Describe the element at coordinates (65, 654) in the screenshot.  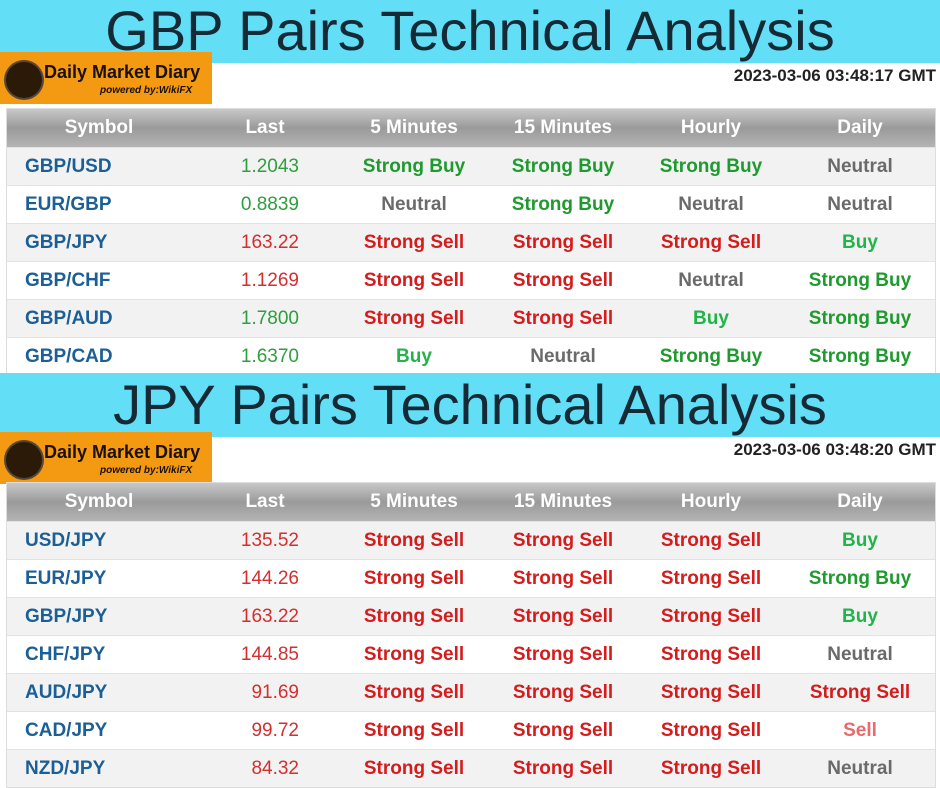
I see `symbol: CHF/JPY` at that location.